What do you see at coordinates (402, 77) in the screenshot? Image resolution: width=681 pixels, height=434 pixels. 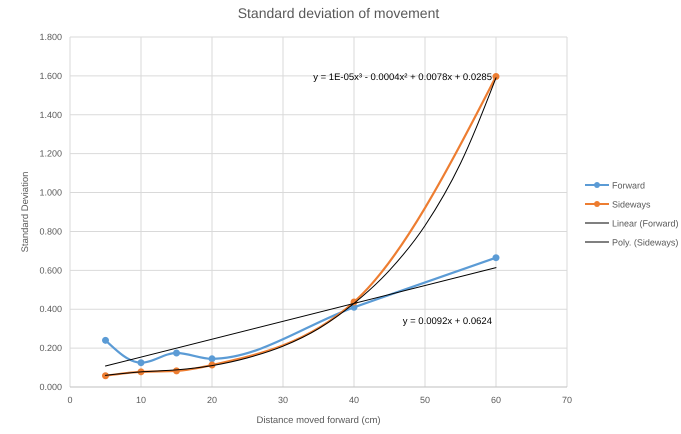 I see `annotation: y = 1E-05x³ - 0.0004x² + 0.0078x + 0.0285` at bounding box center [402, 77].